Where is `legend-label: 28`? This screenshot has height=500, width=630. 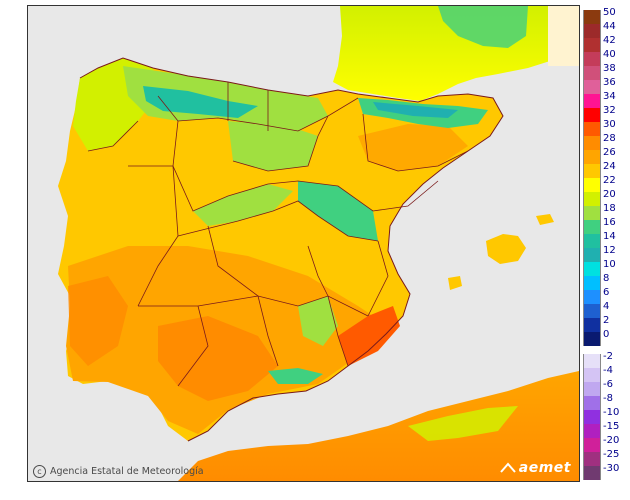
legend-label: 28 is located at coordinates (609, 138).